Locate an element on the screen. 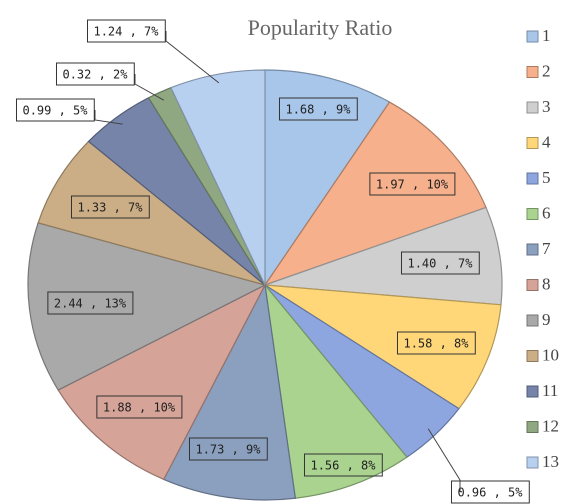 The image size is (566, 504). legend-label: 7 is located at coordinates (546, 248).